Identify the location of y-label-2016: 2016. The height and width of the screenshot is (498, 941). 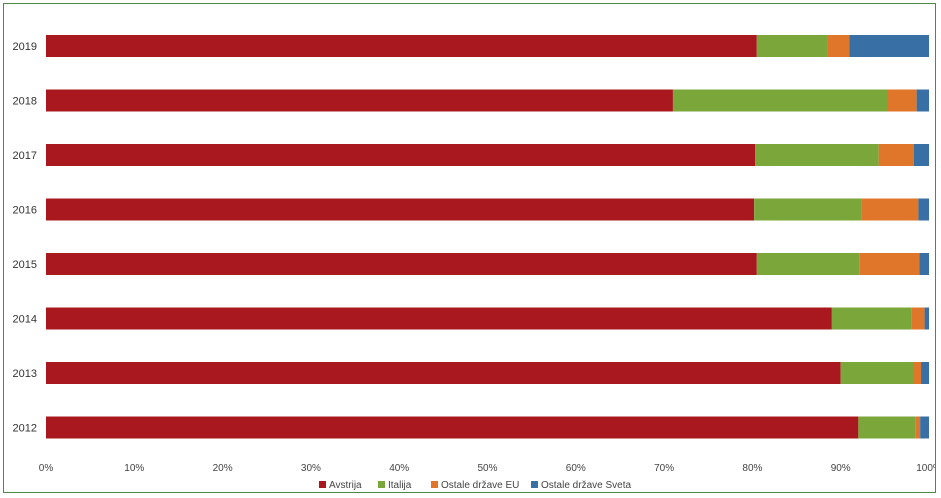
(25, 211).